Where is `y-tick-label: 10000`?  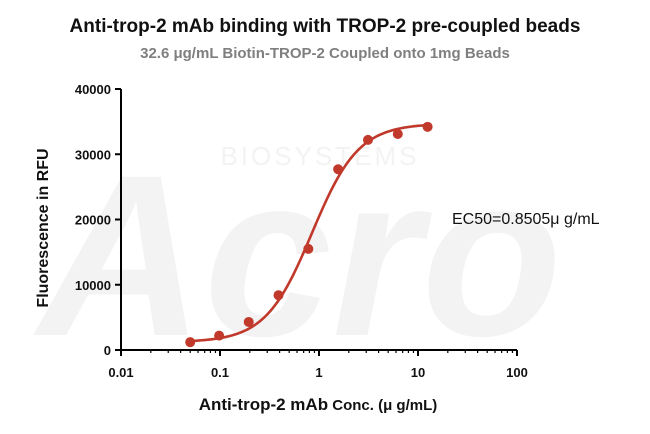 y-tick-label: 10000 is located at coordinates (93, 285).